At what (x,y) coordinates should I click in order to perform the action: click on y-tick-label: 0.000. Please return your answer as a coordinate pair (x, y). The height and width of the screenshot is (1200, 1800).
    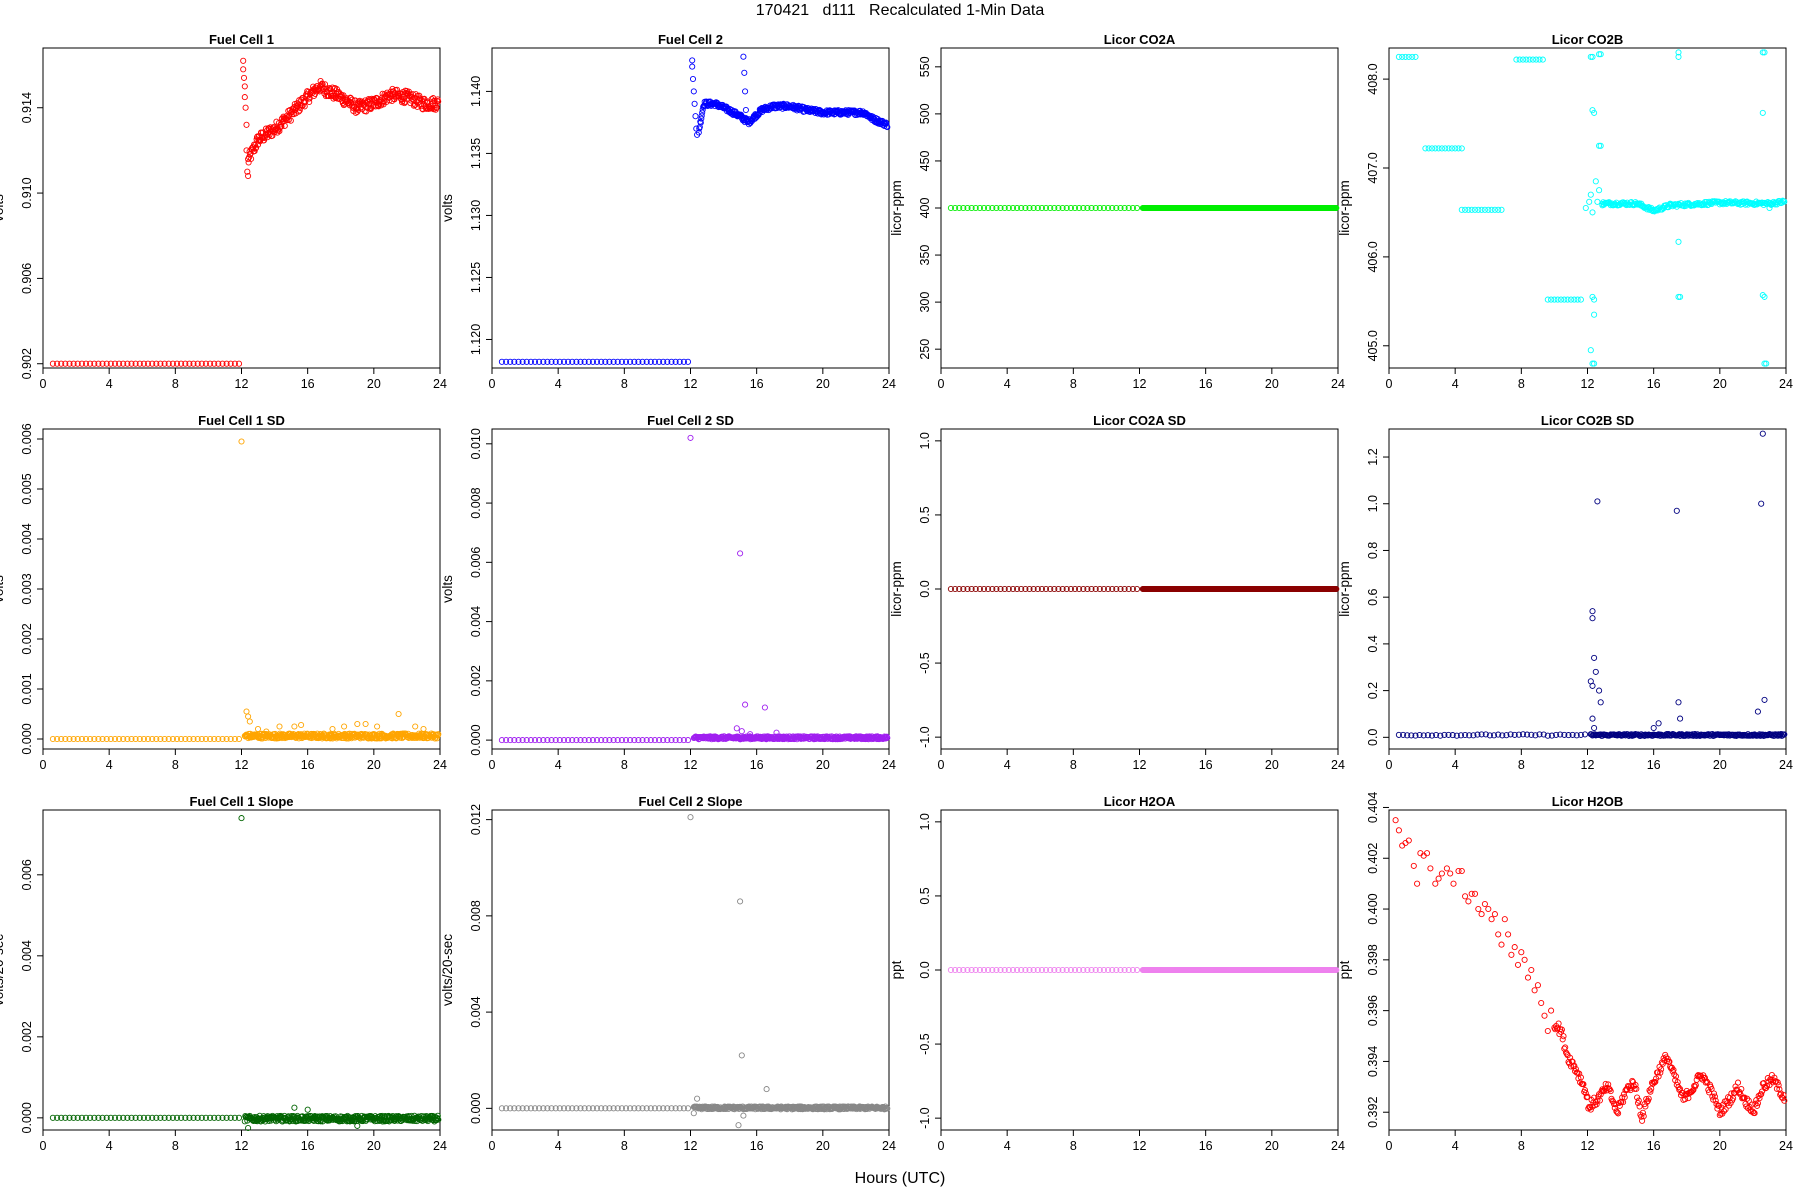
    Looking at the image, I should click on (27, 738).